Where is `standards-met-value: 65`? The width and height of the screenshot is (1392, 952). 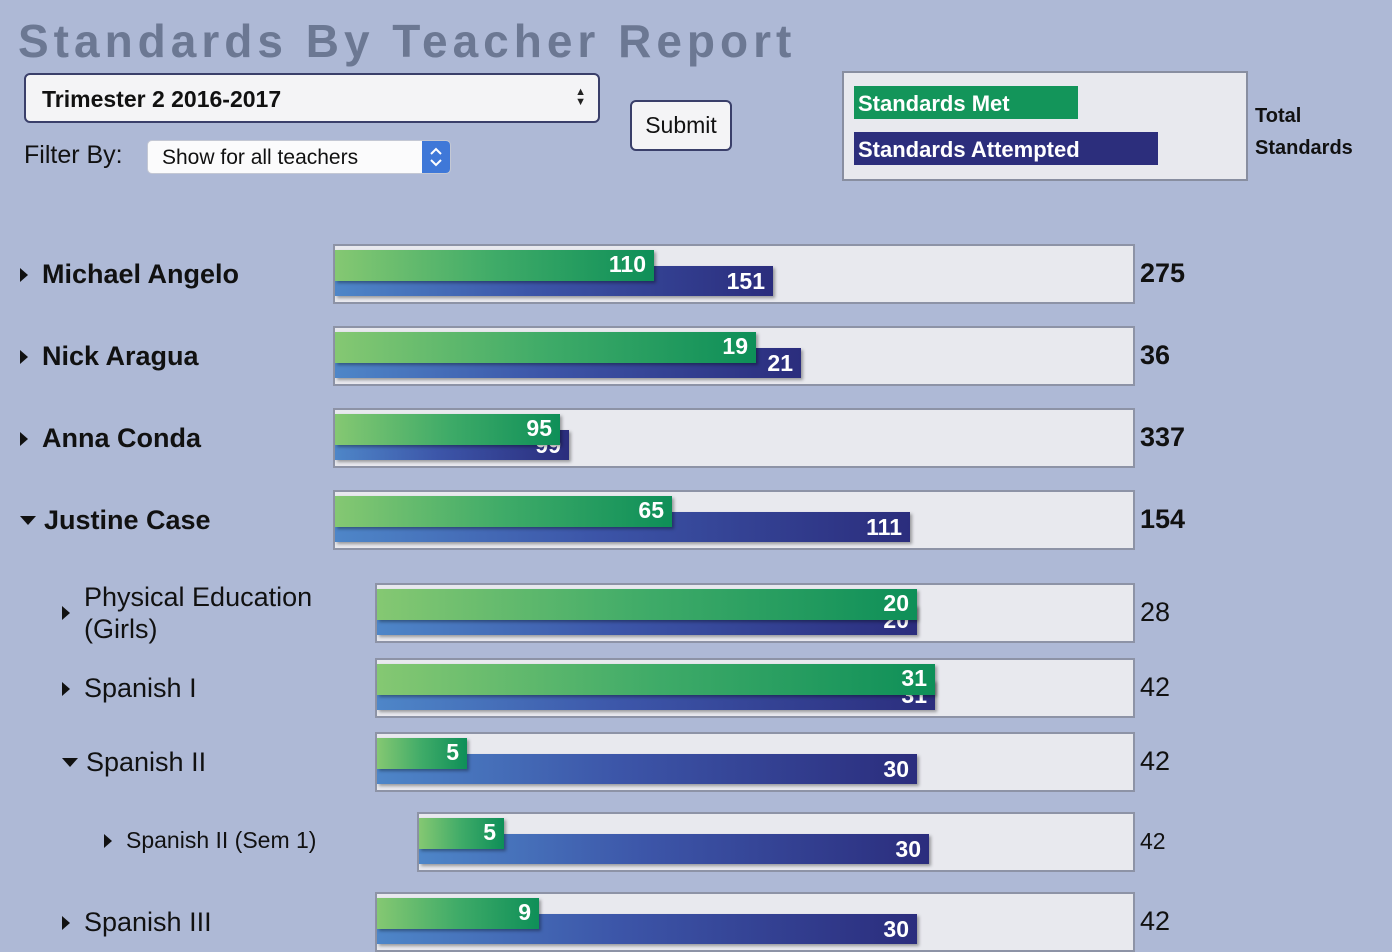 standards-met-value: 65 is located at coordinates (651, 510).